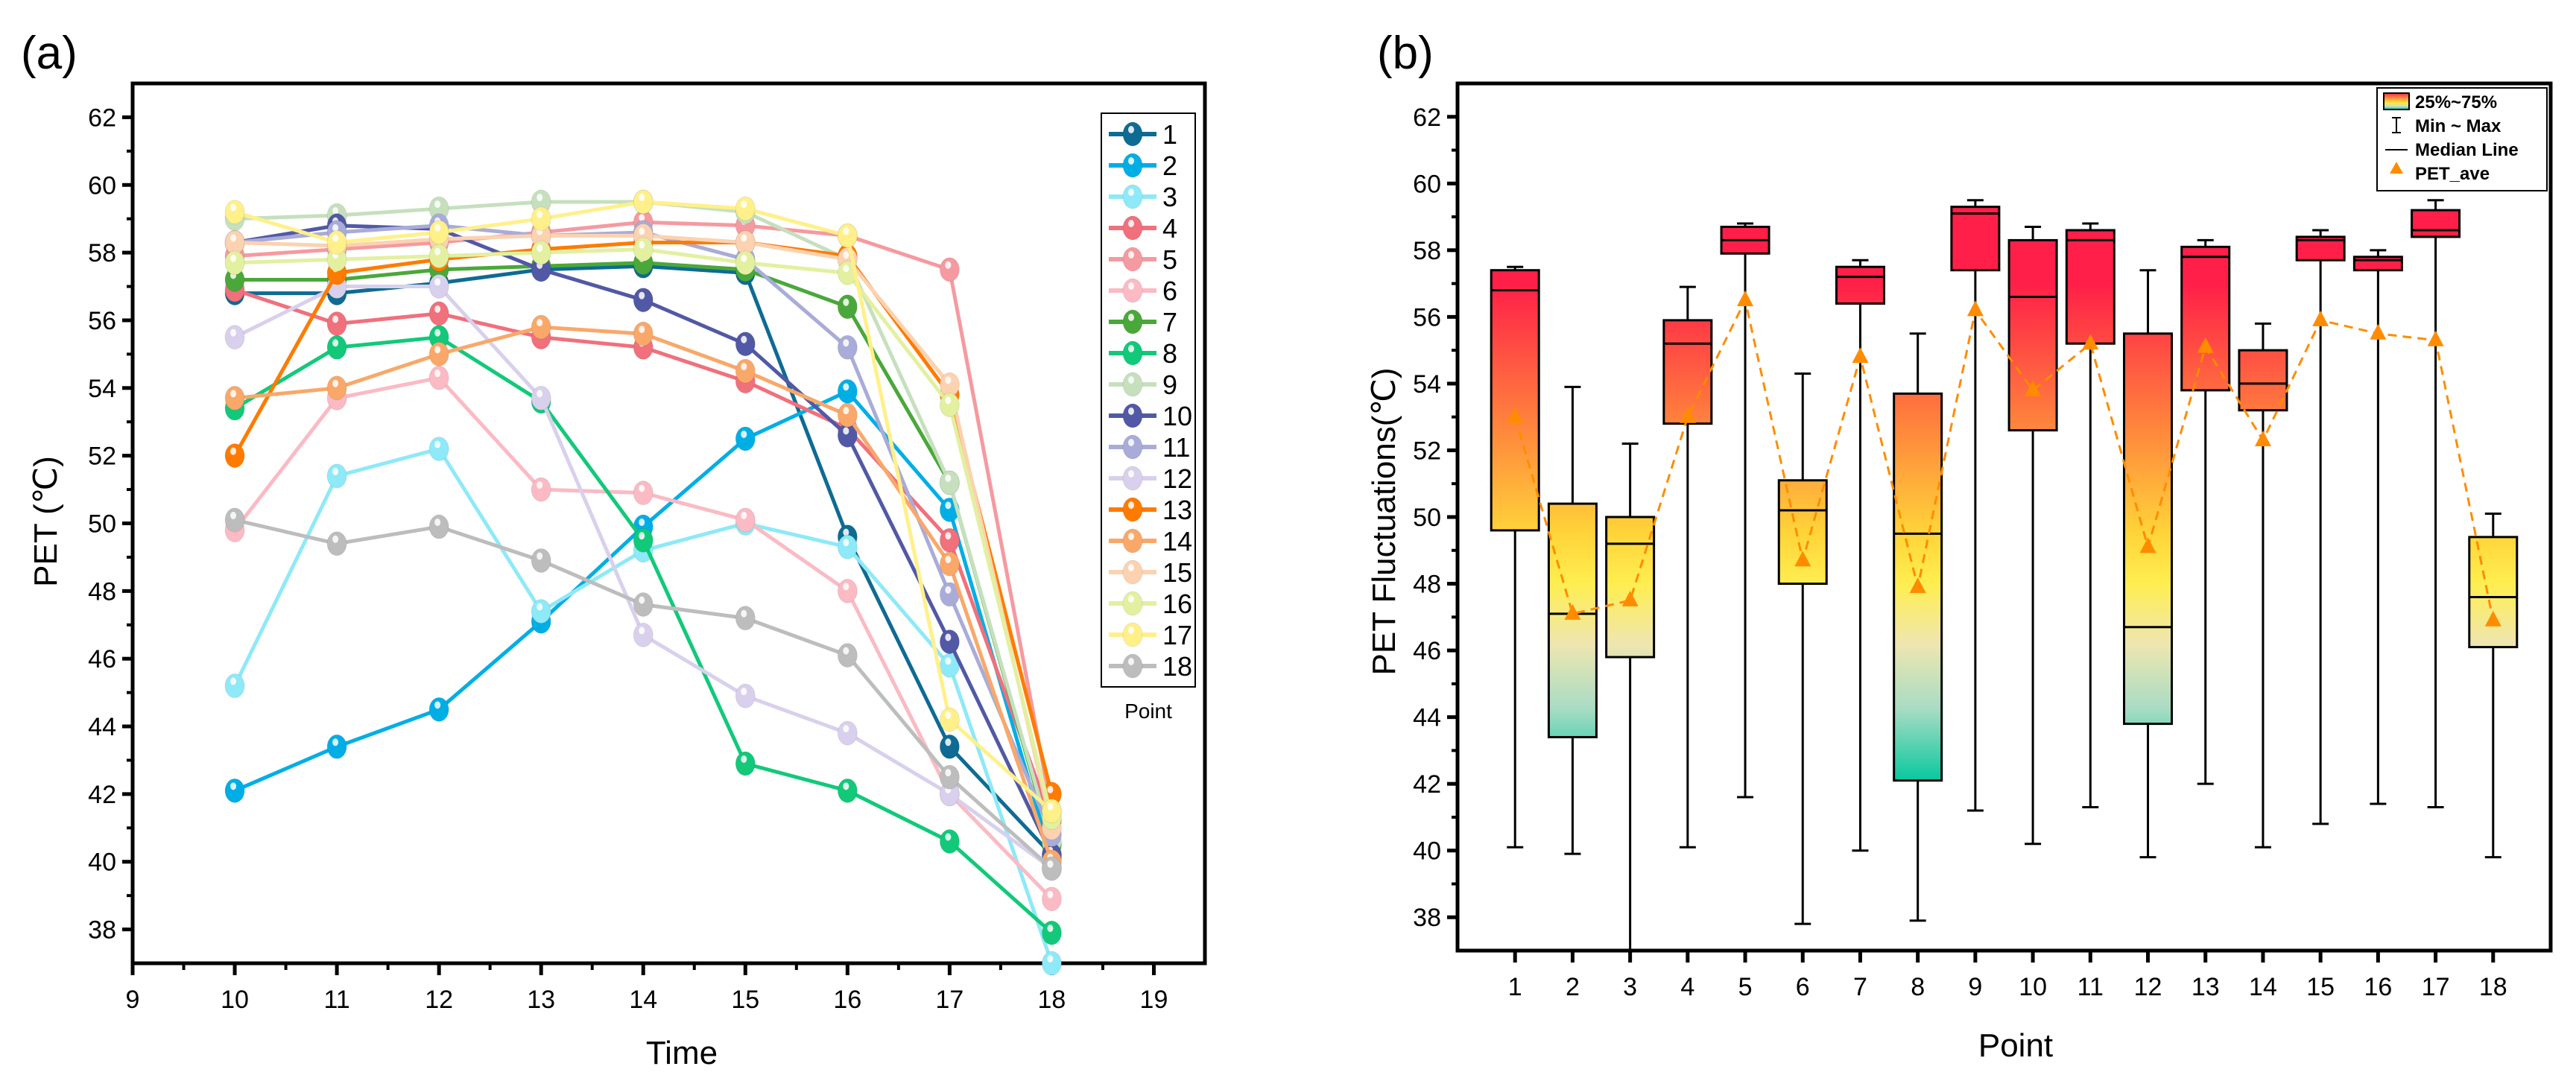 Image resolution: width=2576 pixels, height=1078 pixels. What do you see at coordinates (2396, 168) in the screenshot?
I see `legend-mean-icon` at bounding box center [2396, 168].